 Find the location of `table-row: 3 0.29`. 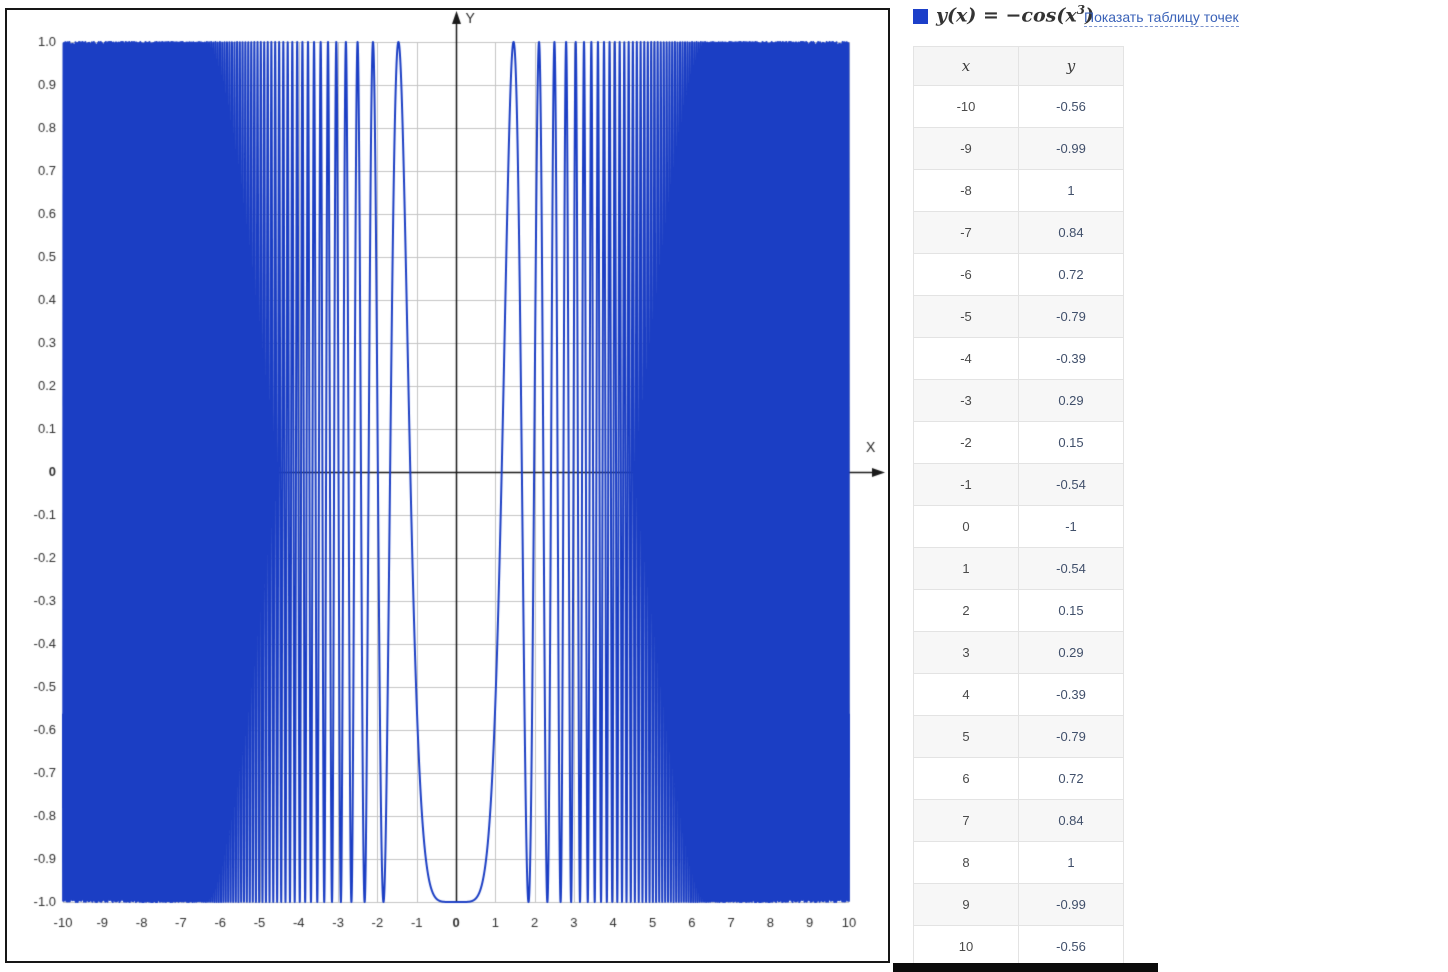

table-row: 3 0.29 is located at coordinates (1018, 652).